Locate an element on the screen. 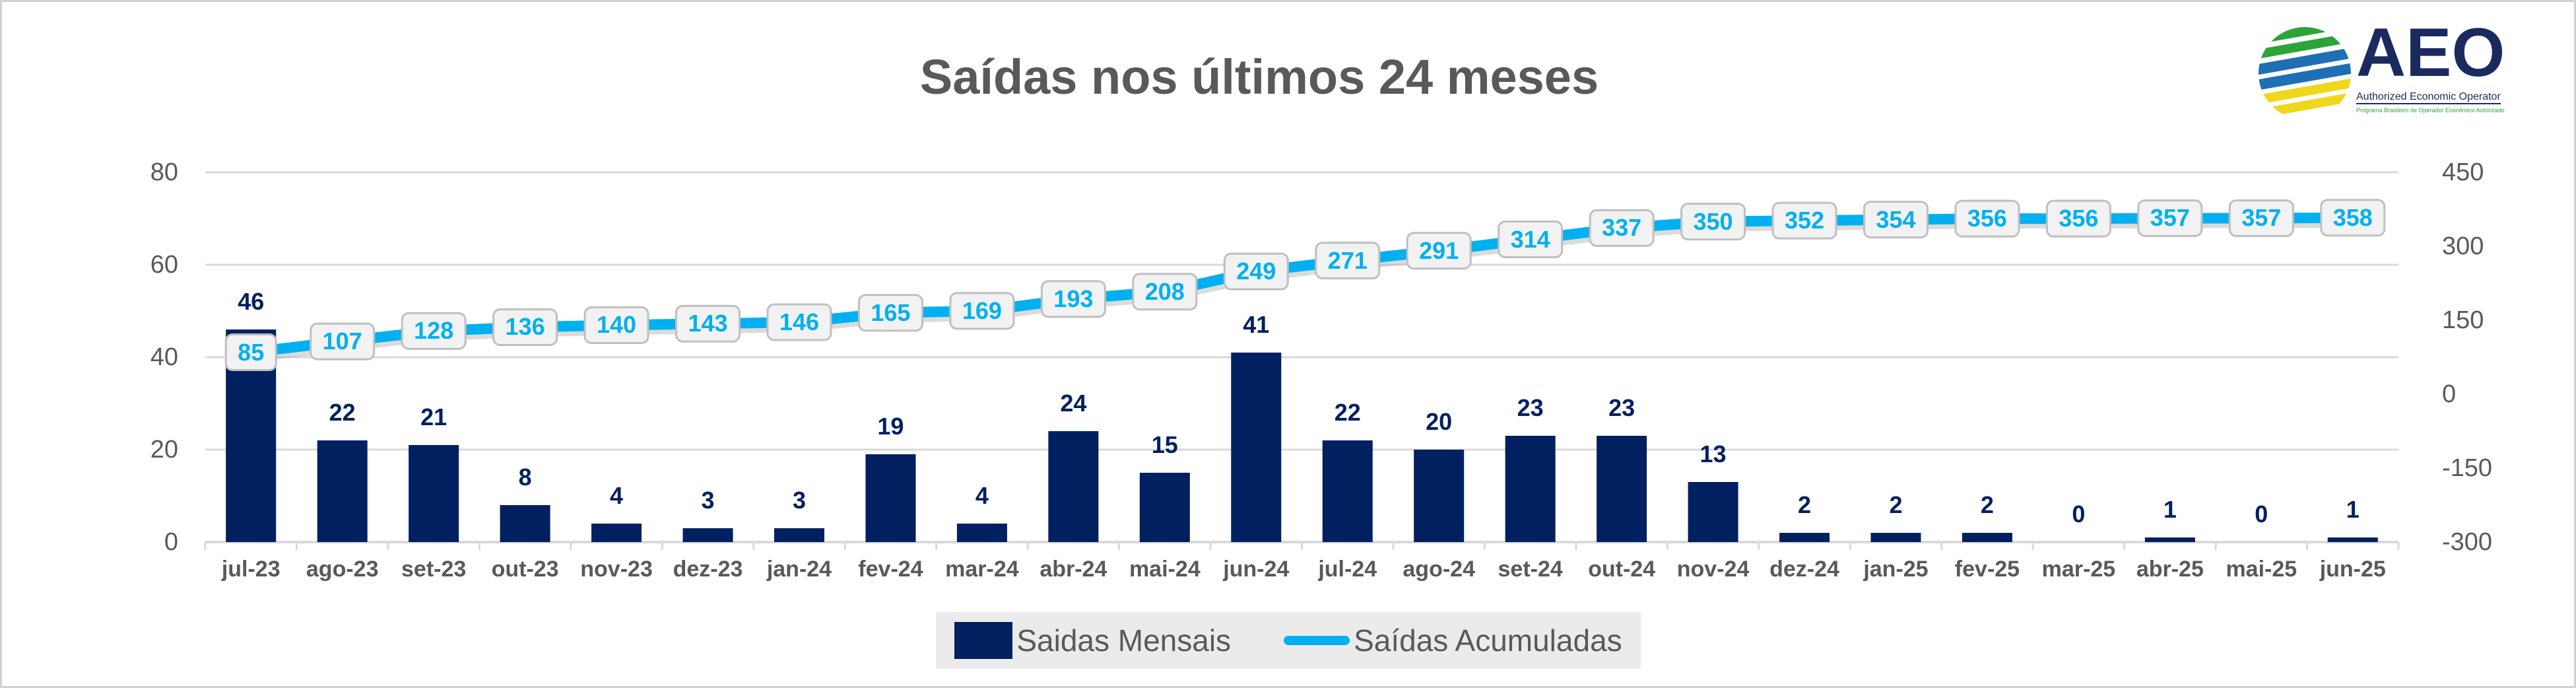 This screenshot has width=2576, height=688. line-data-label: 356 is located at coordinates (2079, 218).